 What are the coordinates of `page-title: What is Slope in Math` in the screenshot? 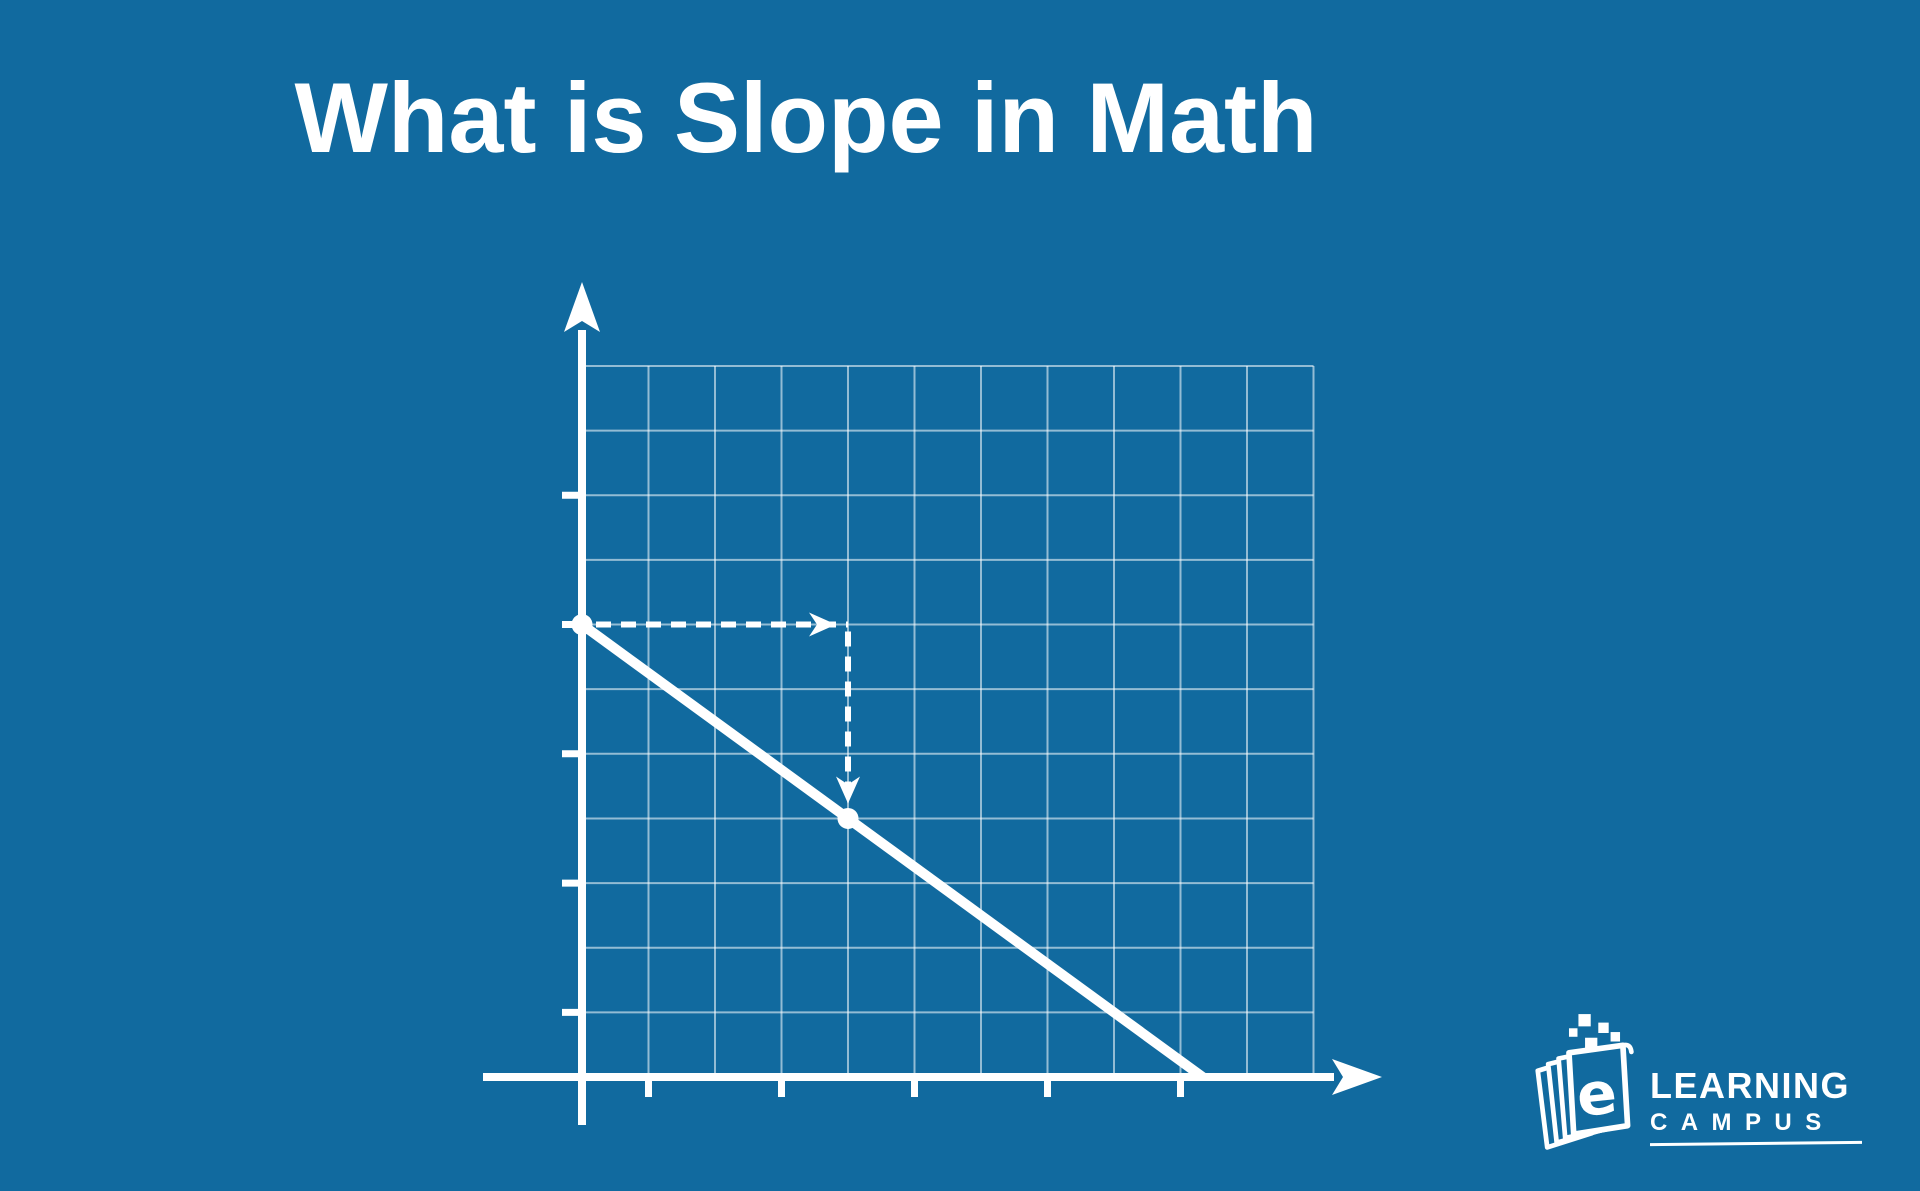 It's located at (806, 117).